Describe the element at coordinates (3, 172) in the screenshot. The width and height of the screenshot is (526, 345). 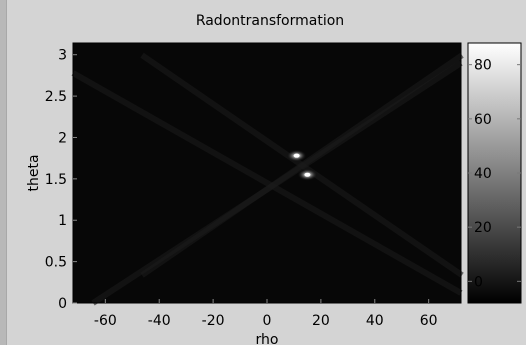
I see `window-edge` at that location.